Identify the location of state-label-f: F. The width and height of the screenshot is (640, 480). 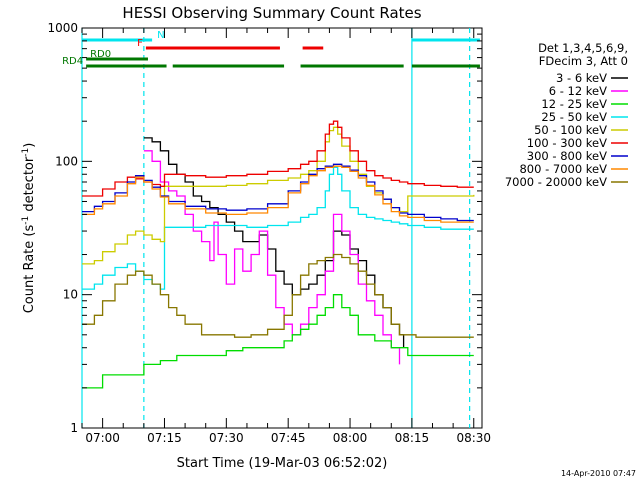
(140, 43).